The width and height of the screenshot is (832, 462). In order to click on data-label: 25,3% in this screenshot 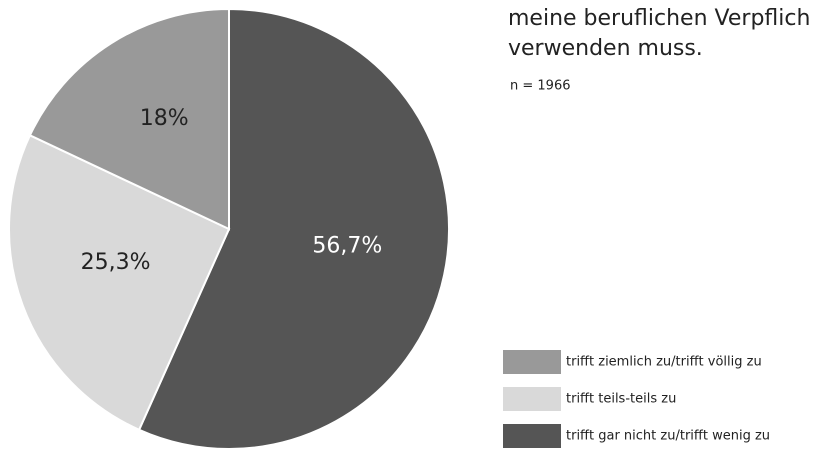, I will do `click(116, 262)`.